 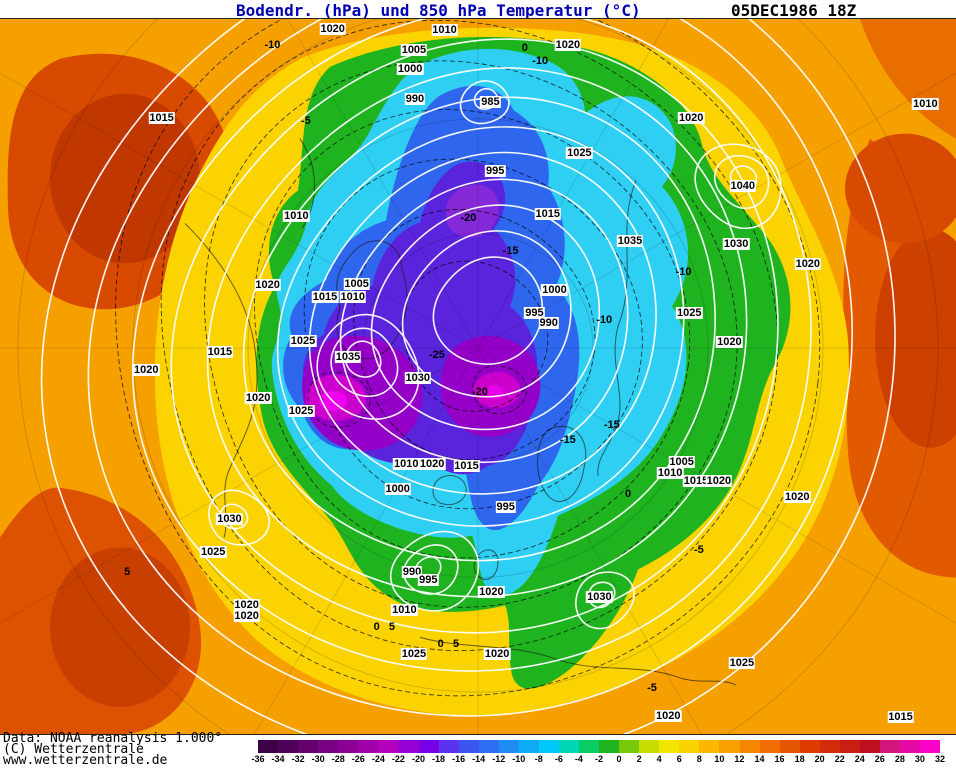 I want to click on credit-copyright: (C) Wetterzentrale, so click(x=73, y=749).